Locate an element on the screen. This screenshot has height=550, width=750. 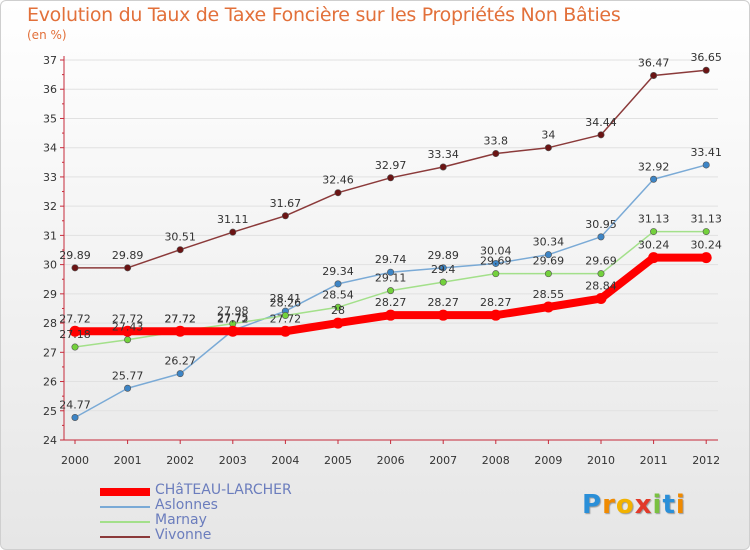
data-label: 25.77 is located at coordinates (128, 375).